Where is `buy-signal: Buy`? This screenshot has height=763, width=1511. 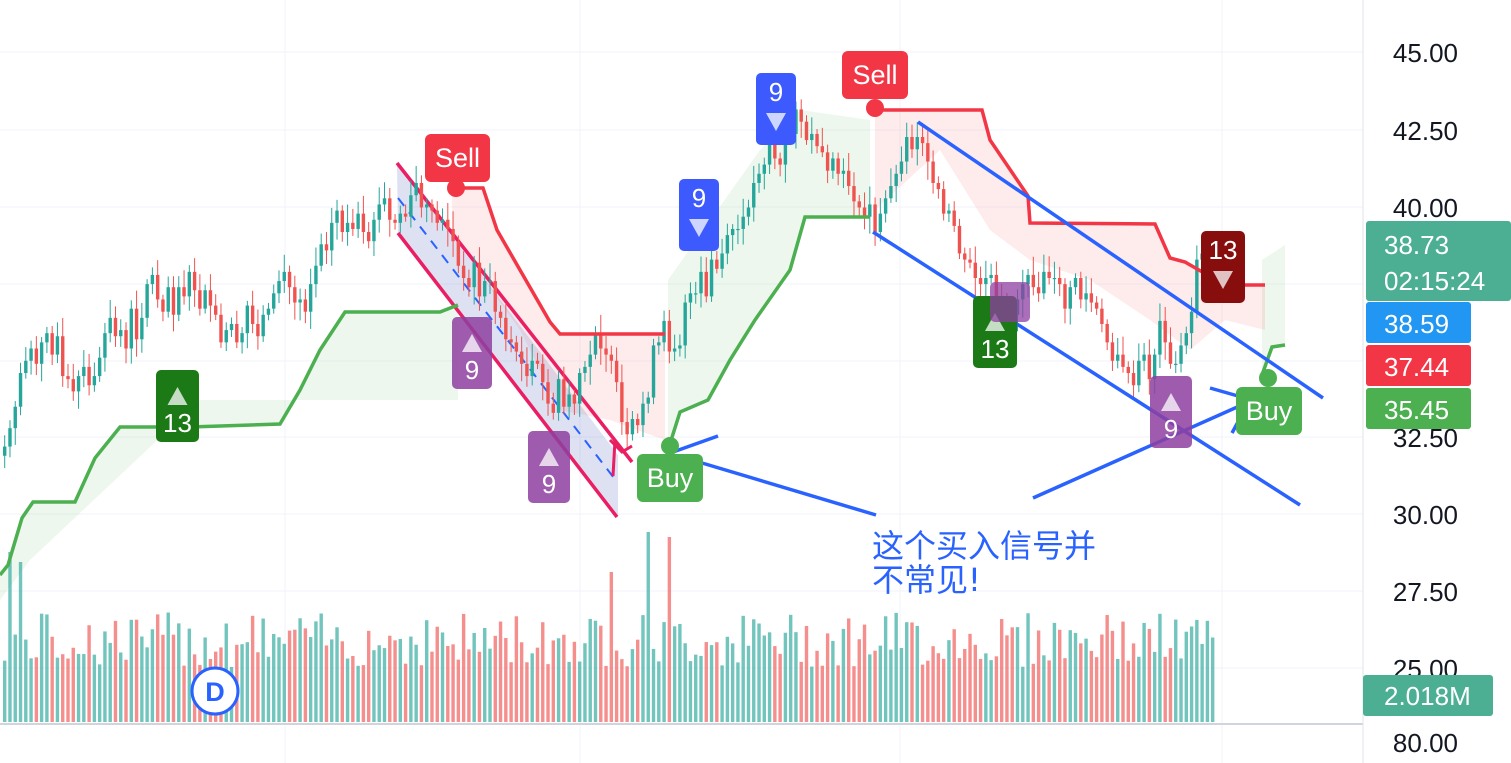
buy-signal: Buy is located at coordinates (670, 469).